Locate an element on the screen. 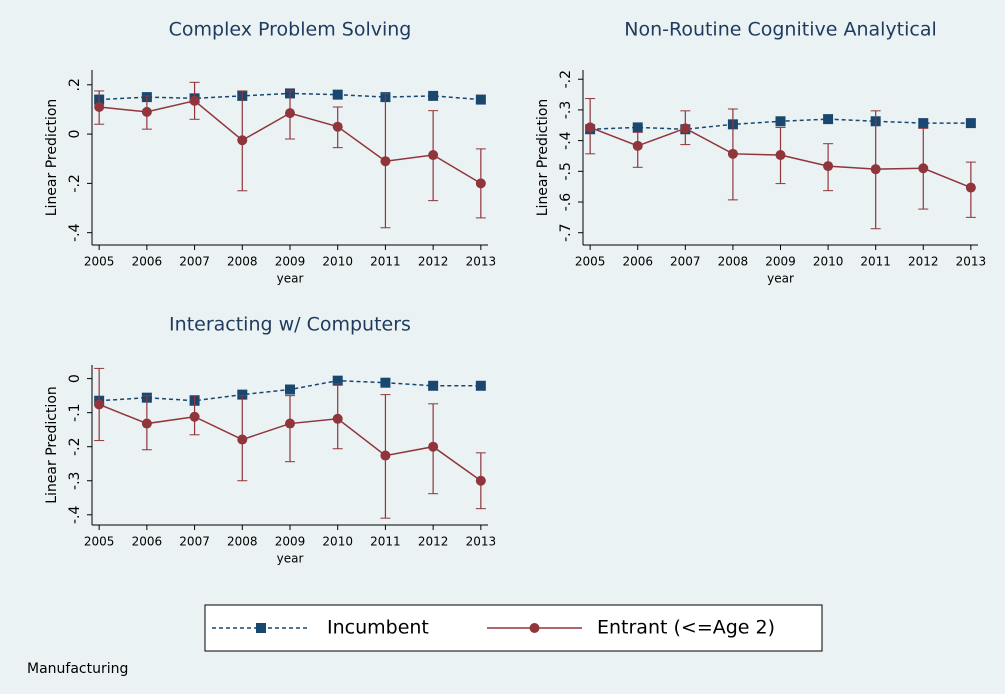 This screenshot has width=1005, height=694. legend-label: Entrant (<=Age 2) is located at coordinates (686, 628).